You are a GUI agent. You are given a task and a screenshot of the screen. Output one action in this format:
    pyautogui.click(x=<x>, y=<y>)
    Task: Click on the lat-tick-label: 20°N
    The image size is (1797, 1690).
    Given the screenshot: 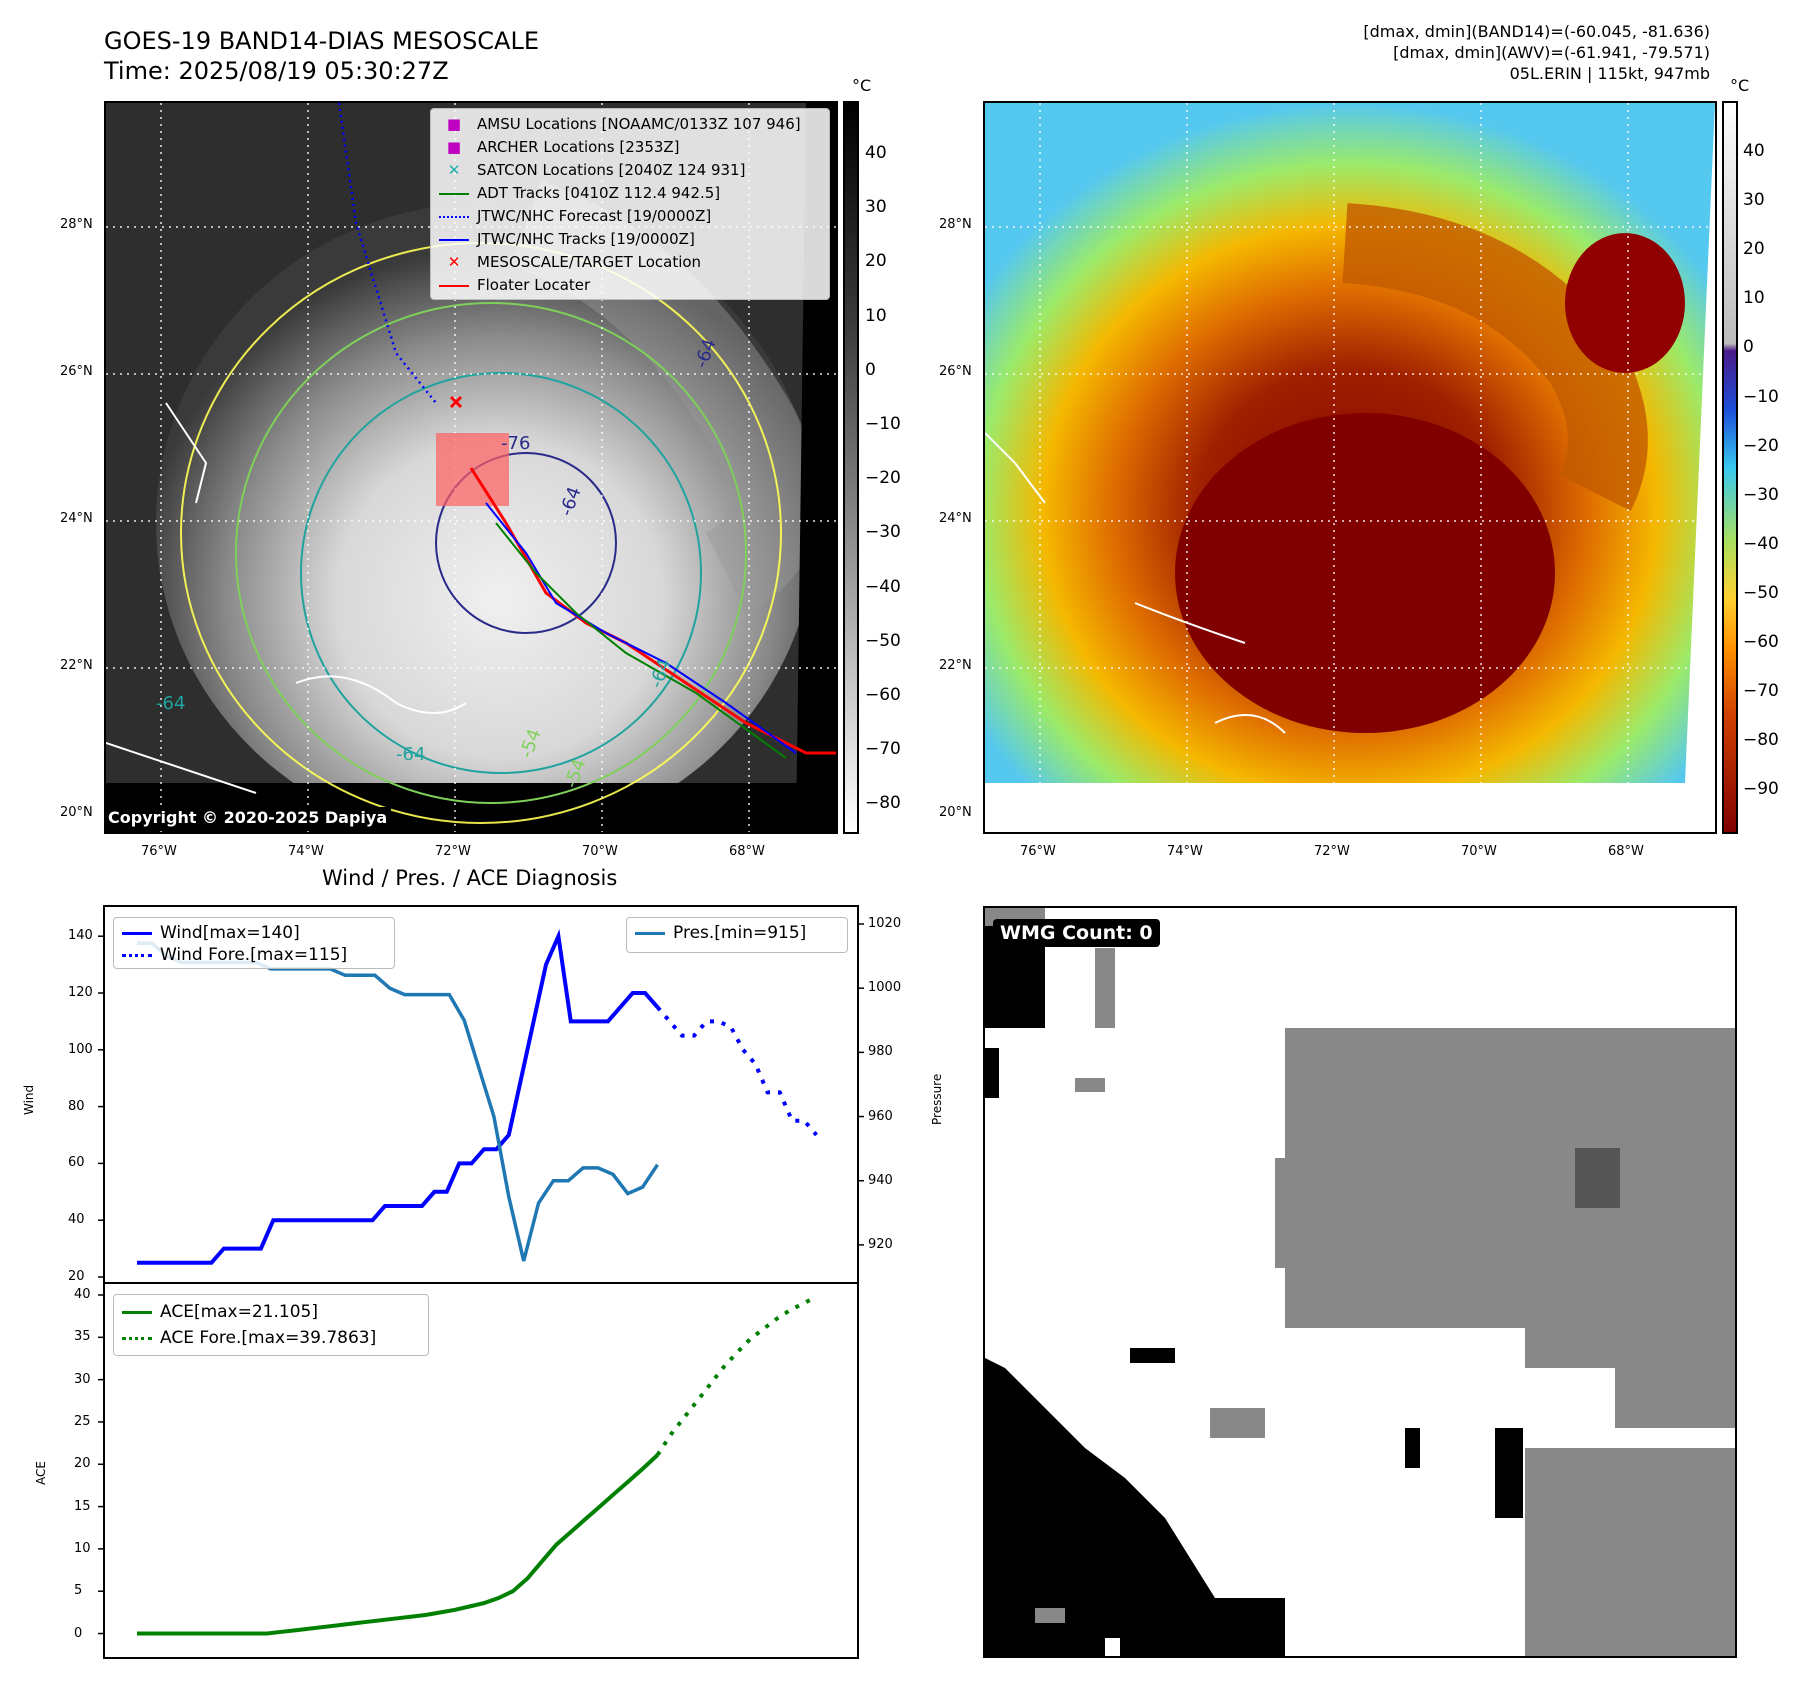 What is the action you would take?
    pyautogui.click(x=76, y=812)
    